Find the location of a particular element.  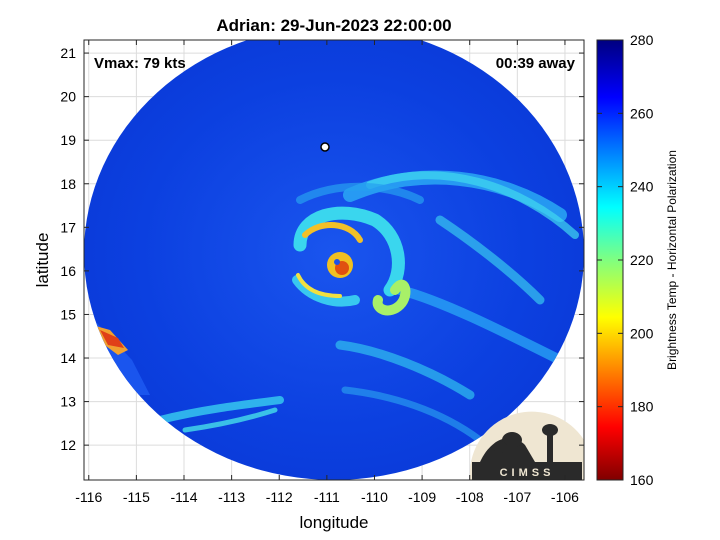

chart-title: Adrian: 29-Jun-2023 22:00:00 is located at coordinates (333, 25).